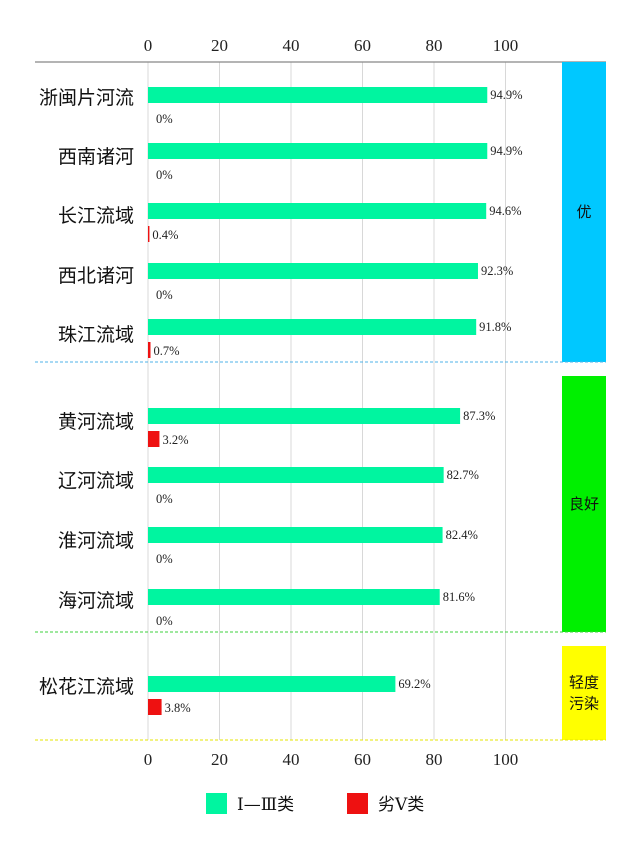 Image resolution: width=640 pixels, height=846 pixels. What do you see at coordinates (505, 211) in the screenshot?
I see `value-label-green-2: 94.6%` at bounding box center [505, 211].